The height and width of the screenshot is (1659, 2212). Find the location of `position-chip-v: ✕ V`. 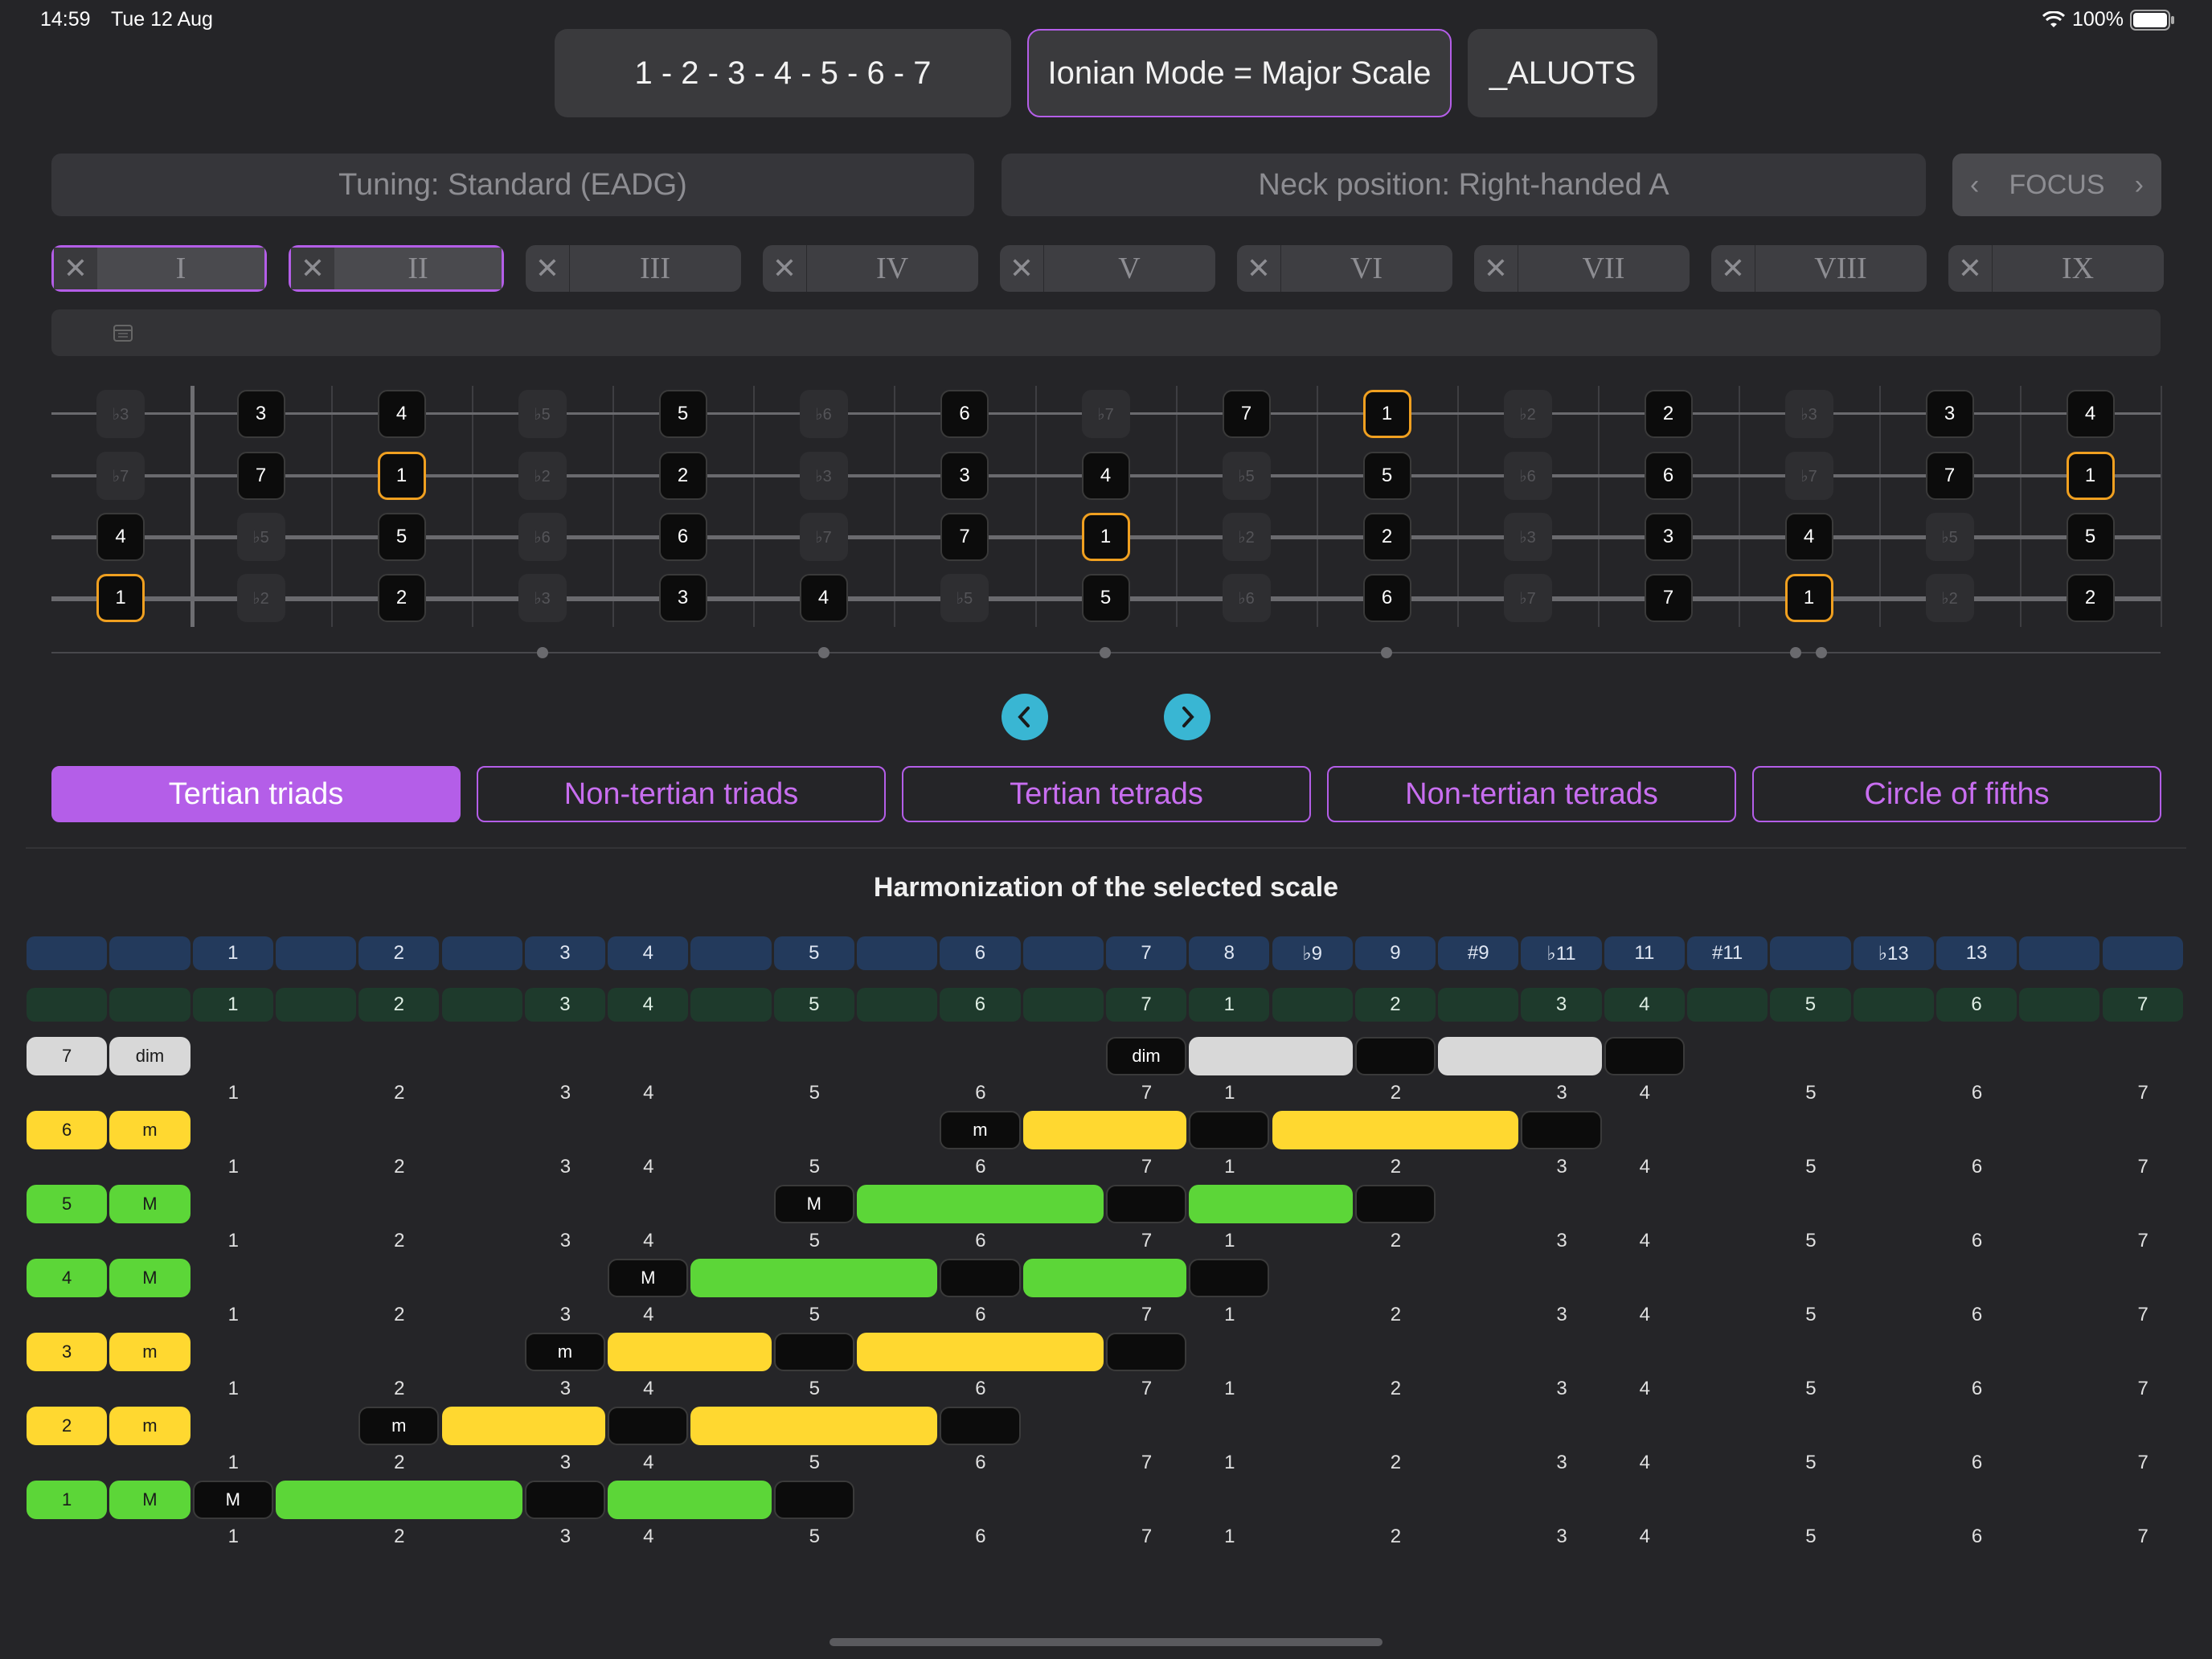

position-chip-v: ✕ V is located at coordinates (1107, 268).